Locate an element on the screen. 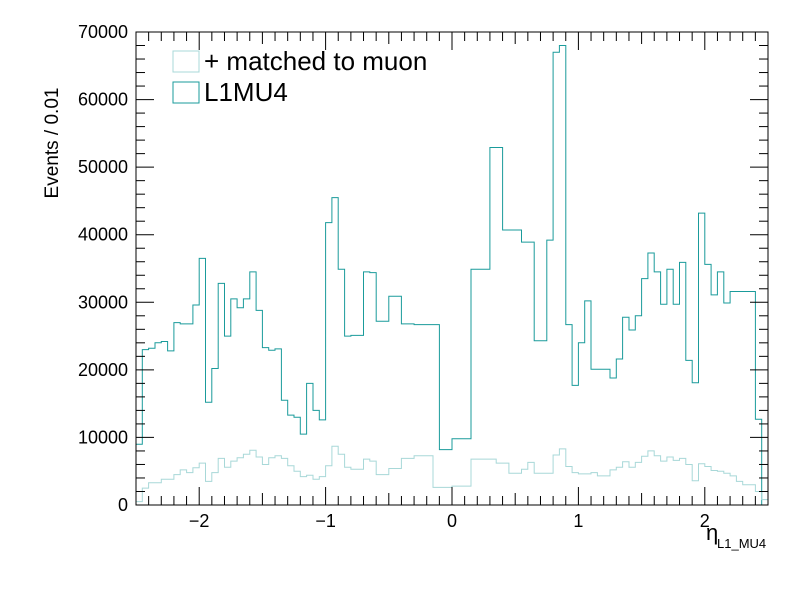 This screenshot has width=800, height=600. series-line-matched-to-muon is located at coordinates (452, 475).